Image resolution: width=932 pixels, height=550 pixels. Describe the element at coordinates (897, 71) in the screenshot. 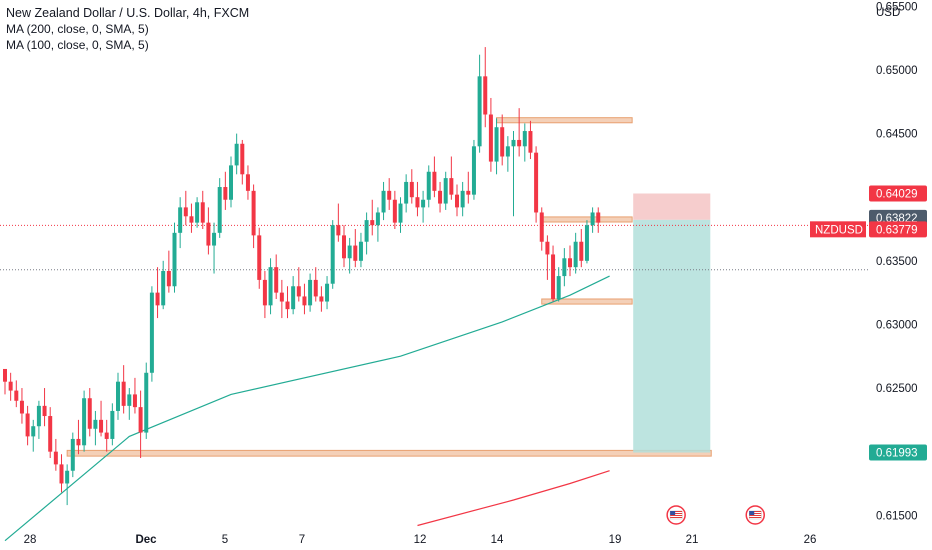

I see `price-tick: 0.65000` at that location.